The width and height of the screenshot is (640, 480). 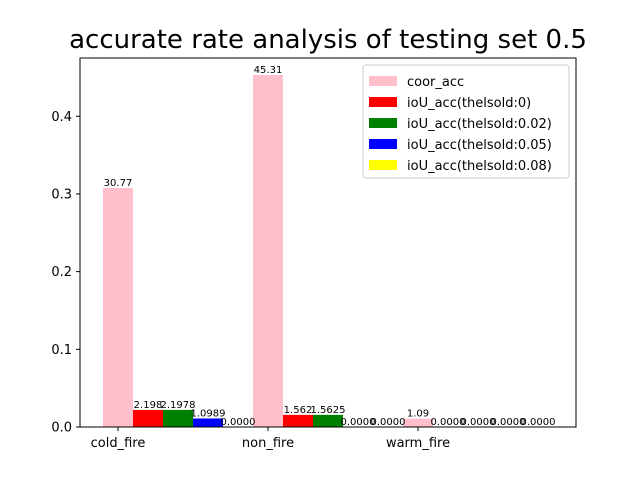 What do you see at coordinates (418, 414) in the screenshot?
I see `data-label-warm_fire-series-0: 1.09` at bounding box center [418, 414].